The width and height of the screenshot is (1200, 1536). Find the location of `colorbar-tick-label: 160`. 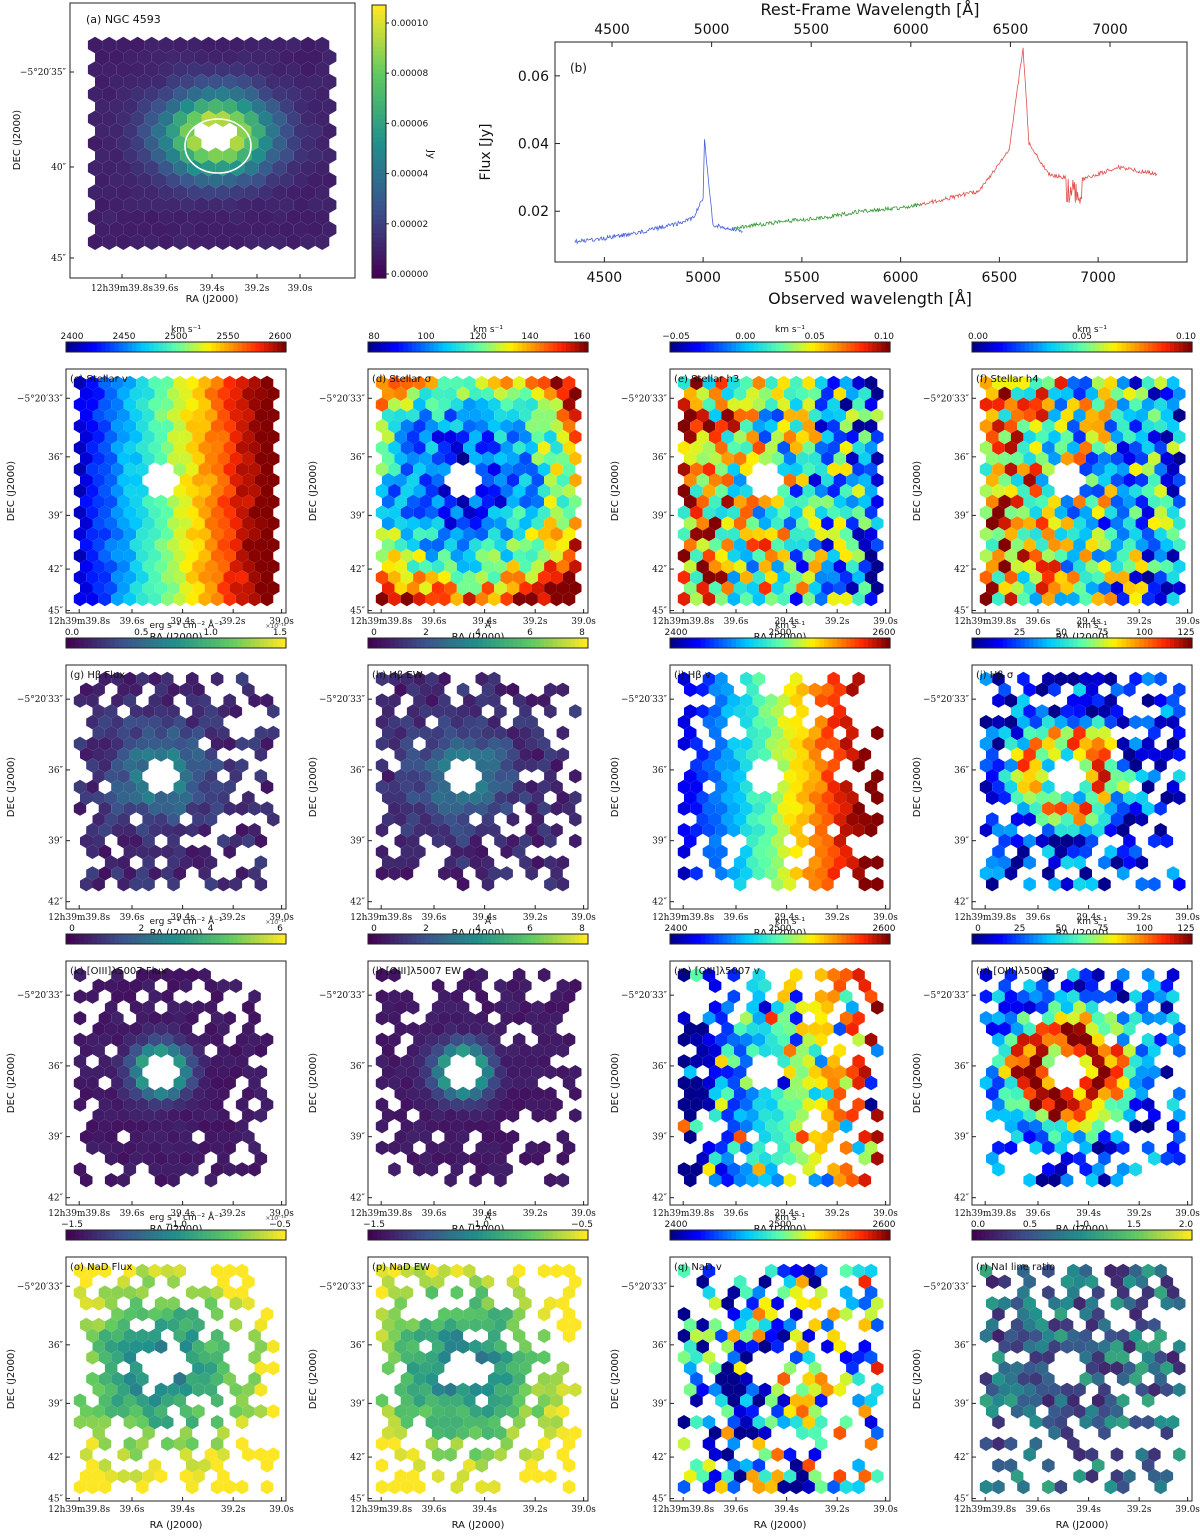

colorbar-tick-label: 160 is located at coordinates (581, 337).